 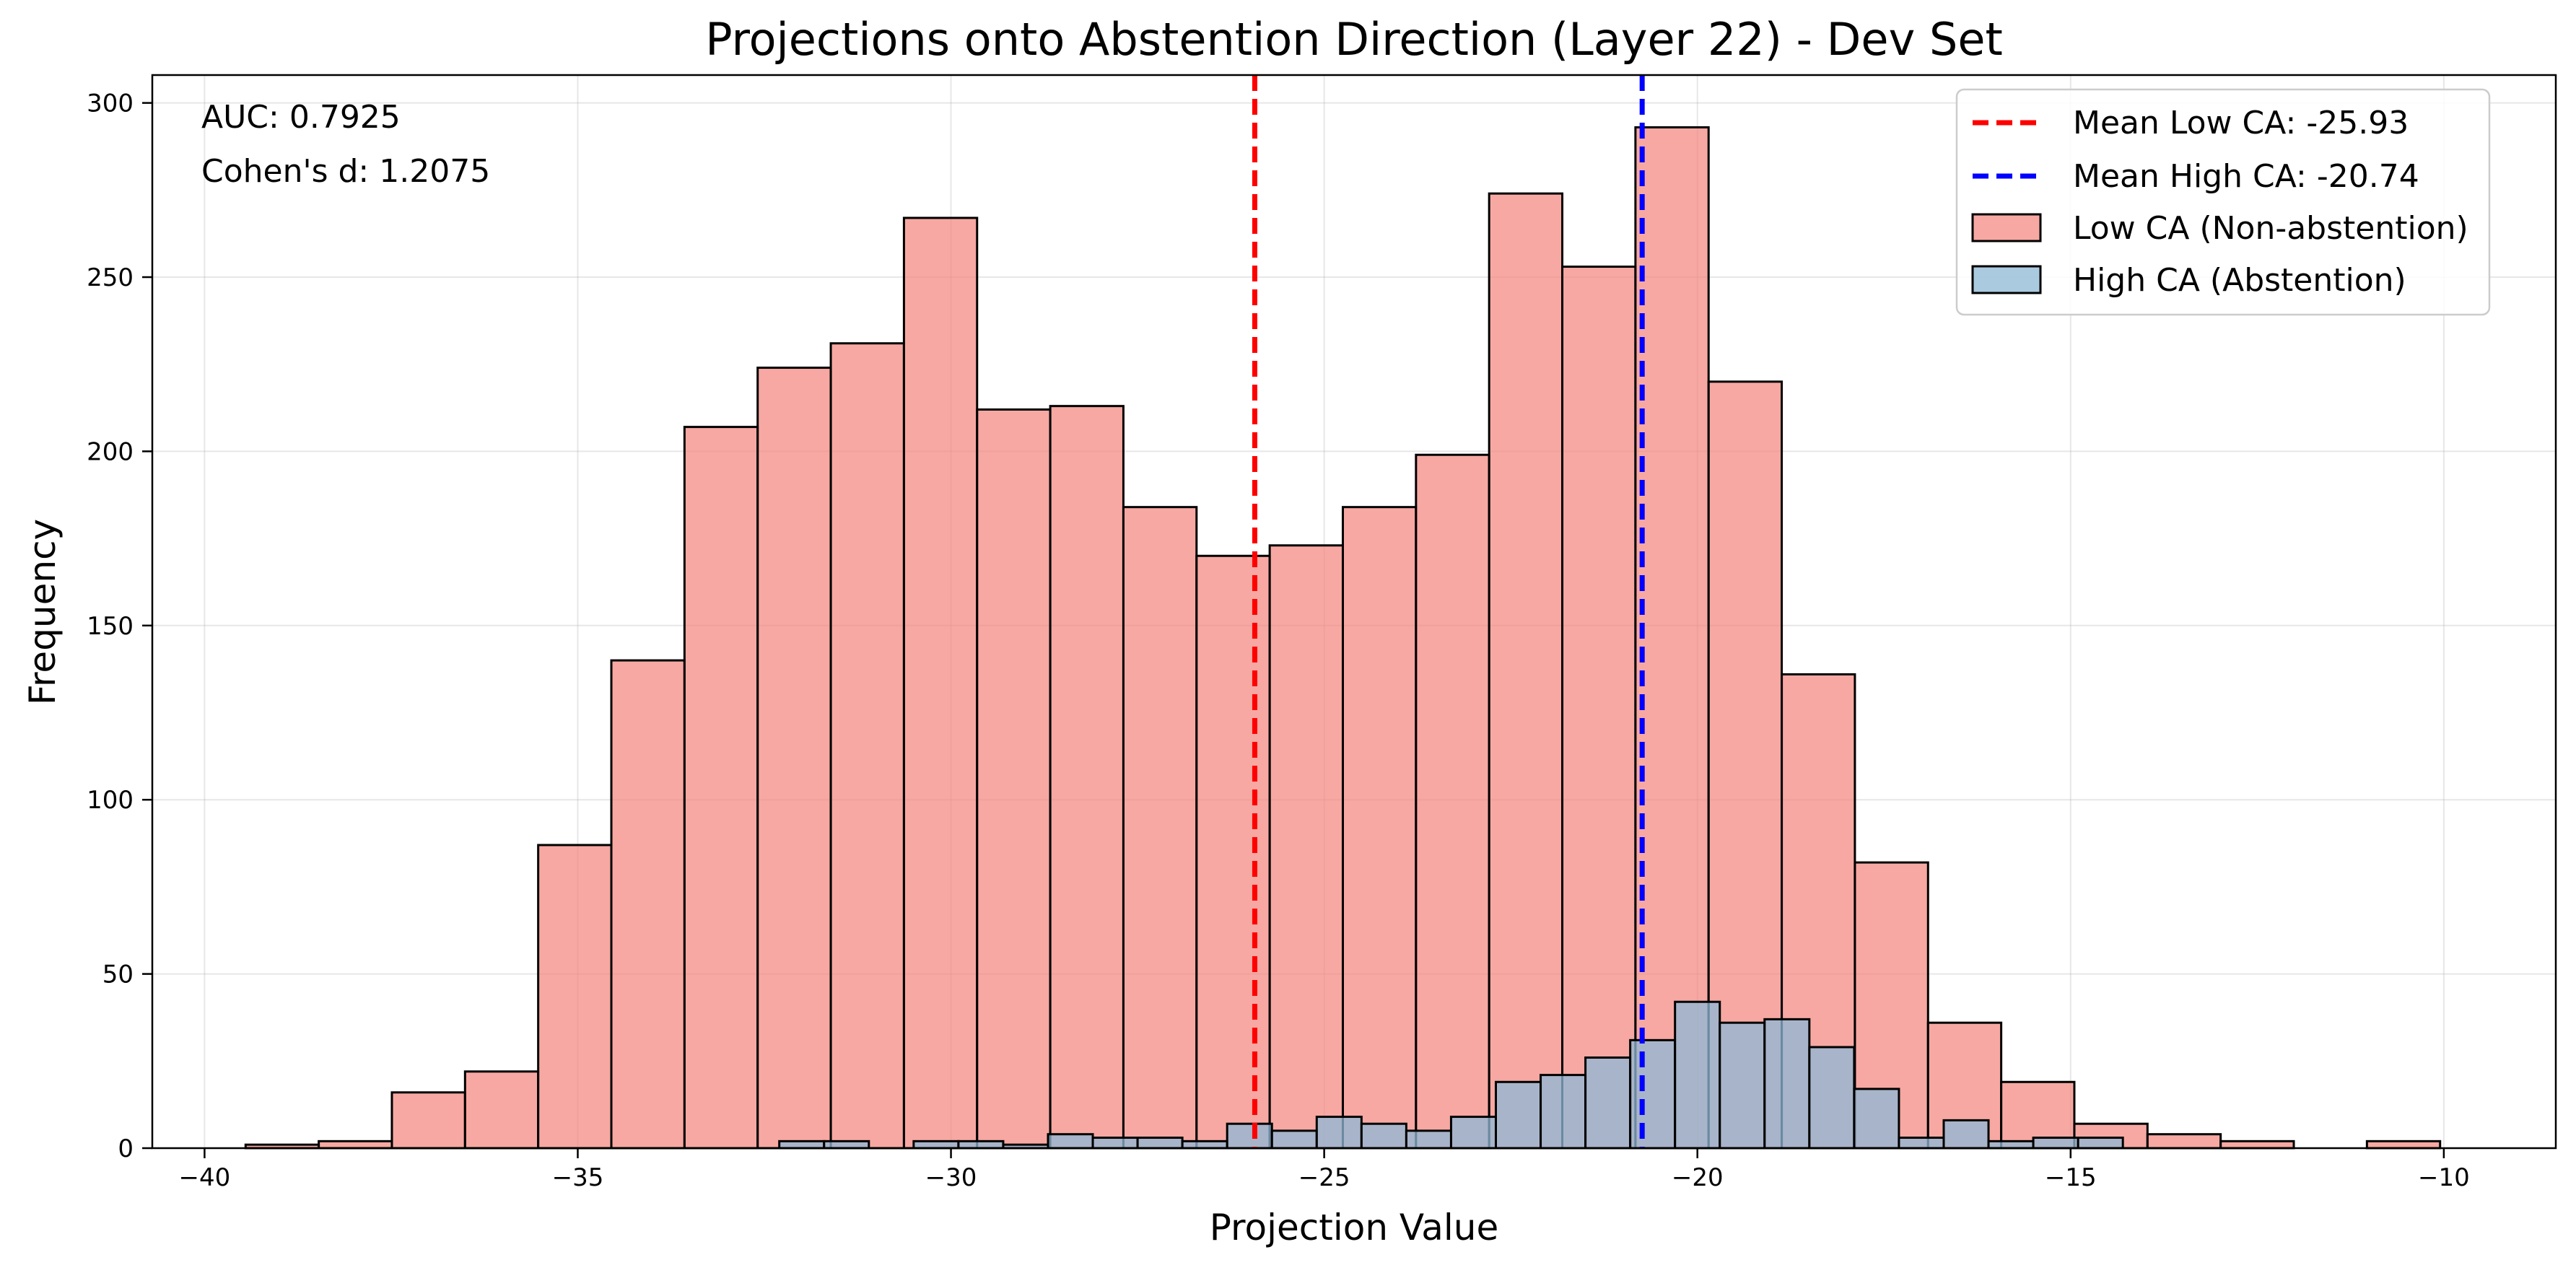 I want to click on mean-lines, so click(x=1448, y=611).